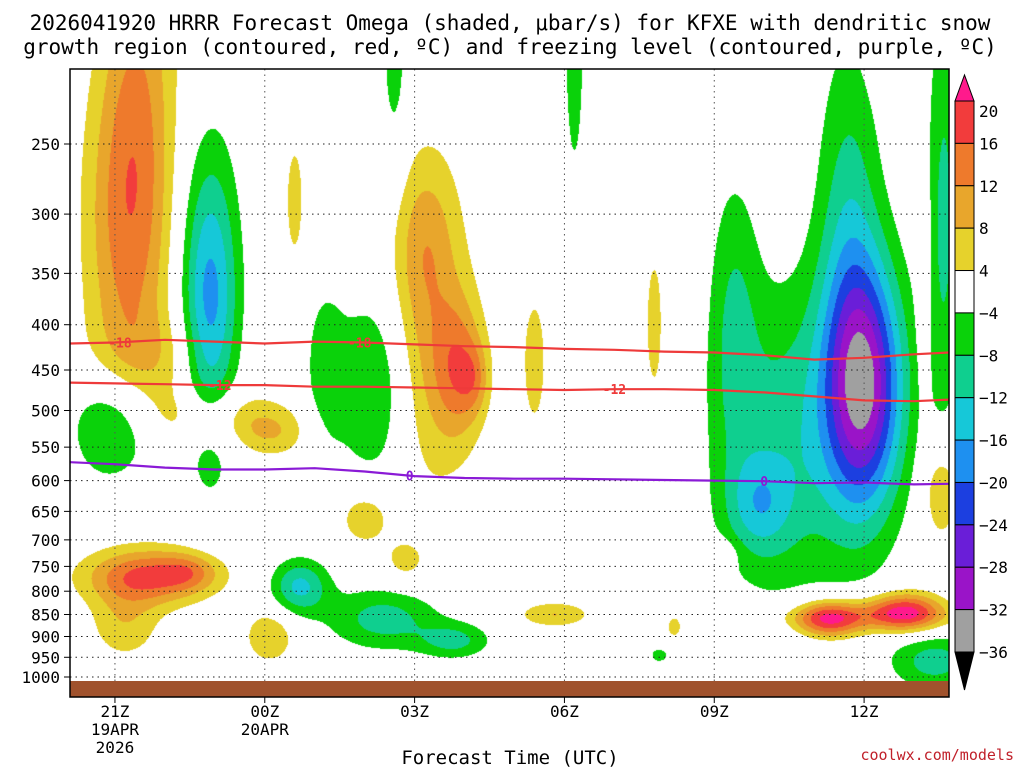  What do you see at coordinates (45, 636) in the screenshot?
I see `y-tick-label: 900` at bounding box center [45, 636].